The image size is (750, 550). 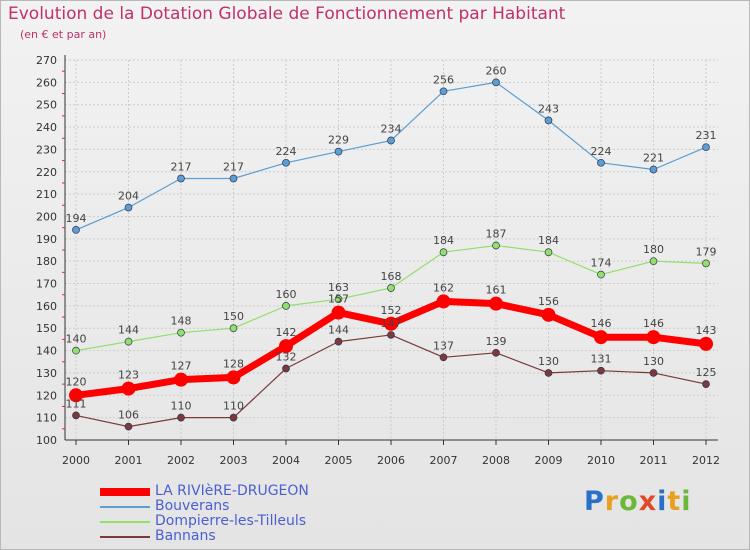 I want to click on y-tick-label: 170, so click(x=46, y=284).